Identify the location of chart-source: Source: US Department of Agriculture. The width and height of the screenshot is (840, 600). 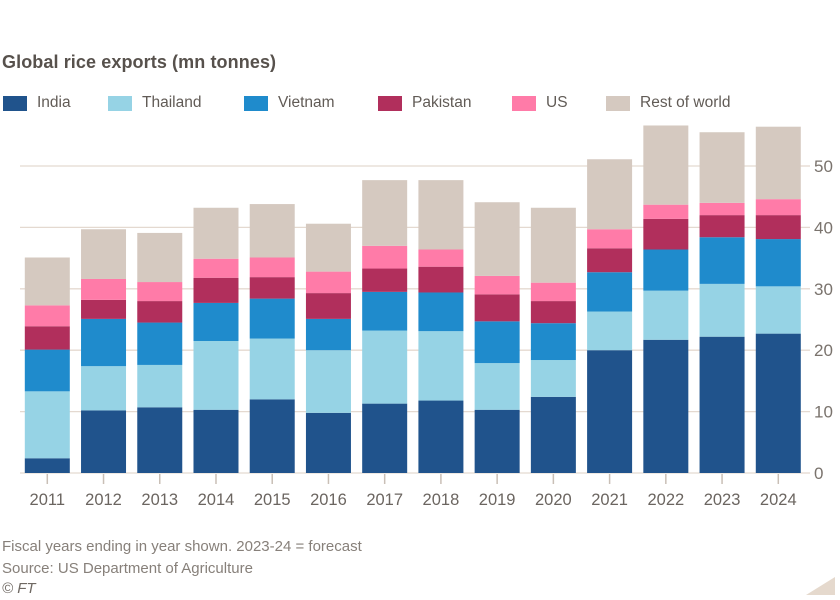
(127, 568).